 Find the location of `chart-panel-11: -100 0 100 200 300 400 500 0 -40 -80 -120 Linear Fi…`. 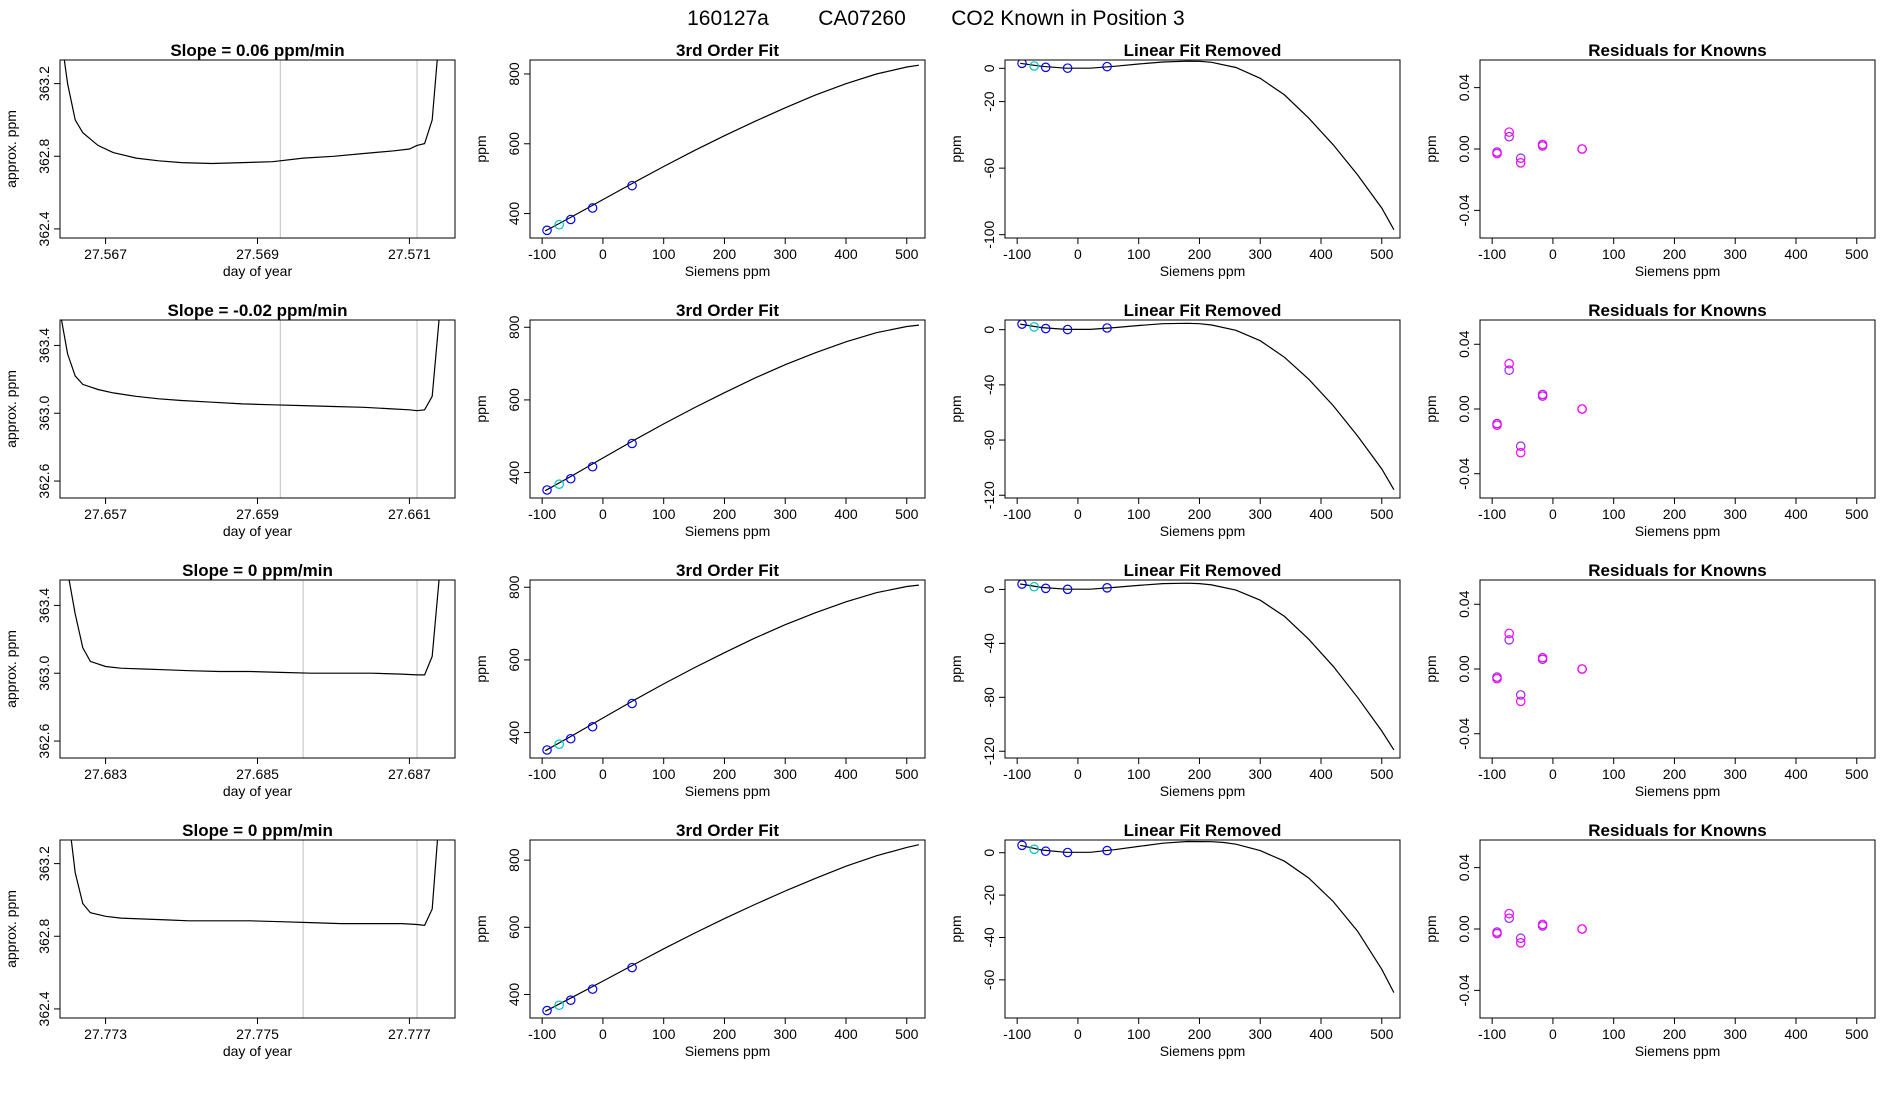

chart-panel-11: -100 0 100 200 300 400 500 0 -40 -80 -120 Linear Fi… is located at coordinates (1174, 680).